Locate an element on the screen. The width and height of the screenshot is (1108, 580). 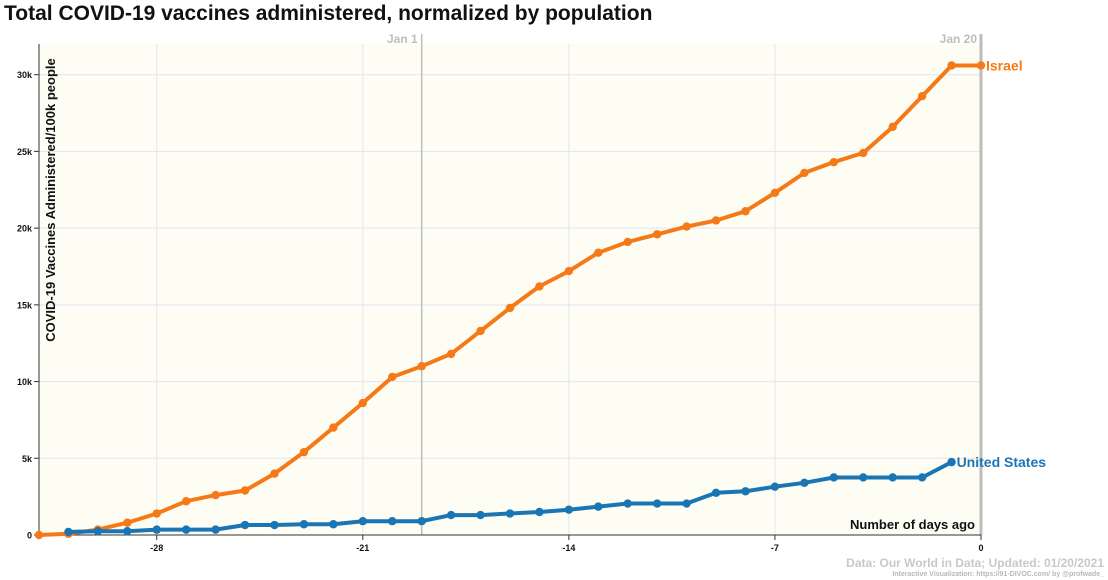
y-tick-label: 25k is located at coordinates (25, 152).